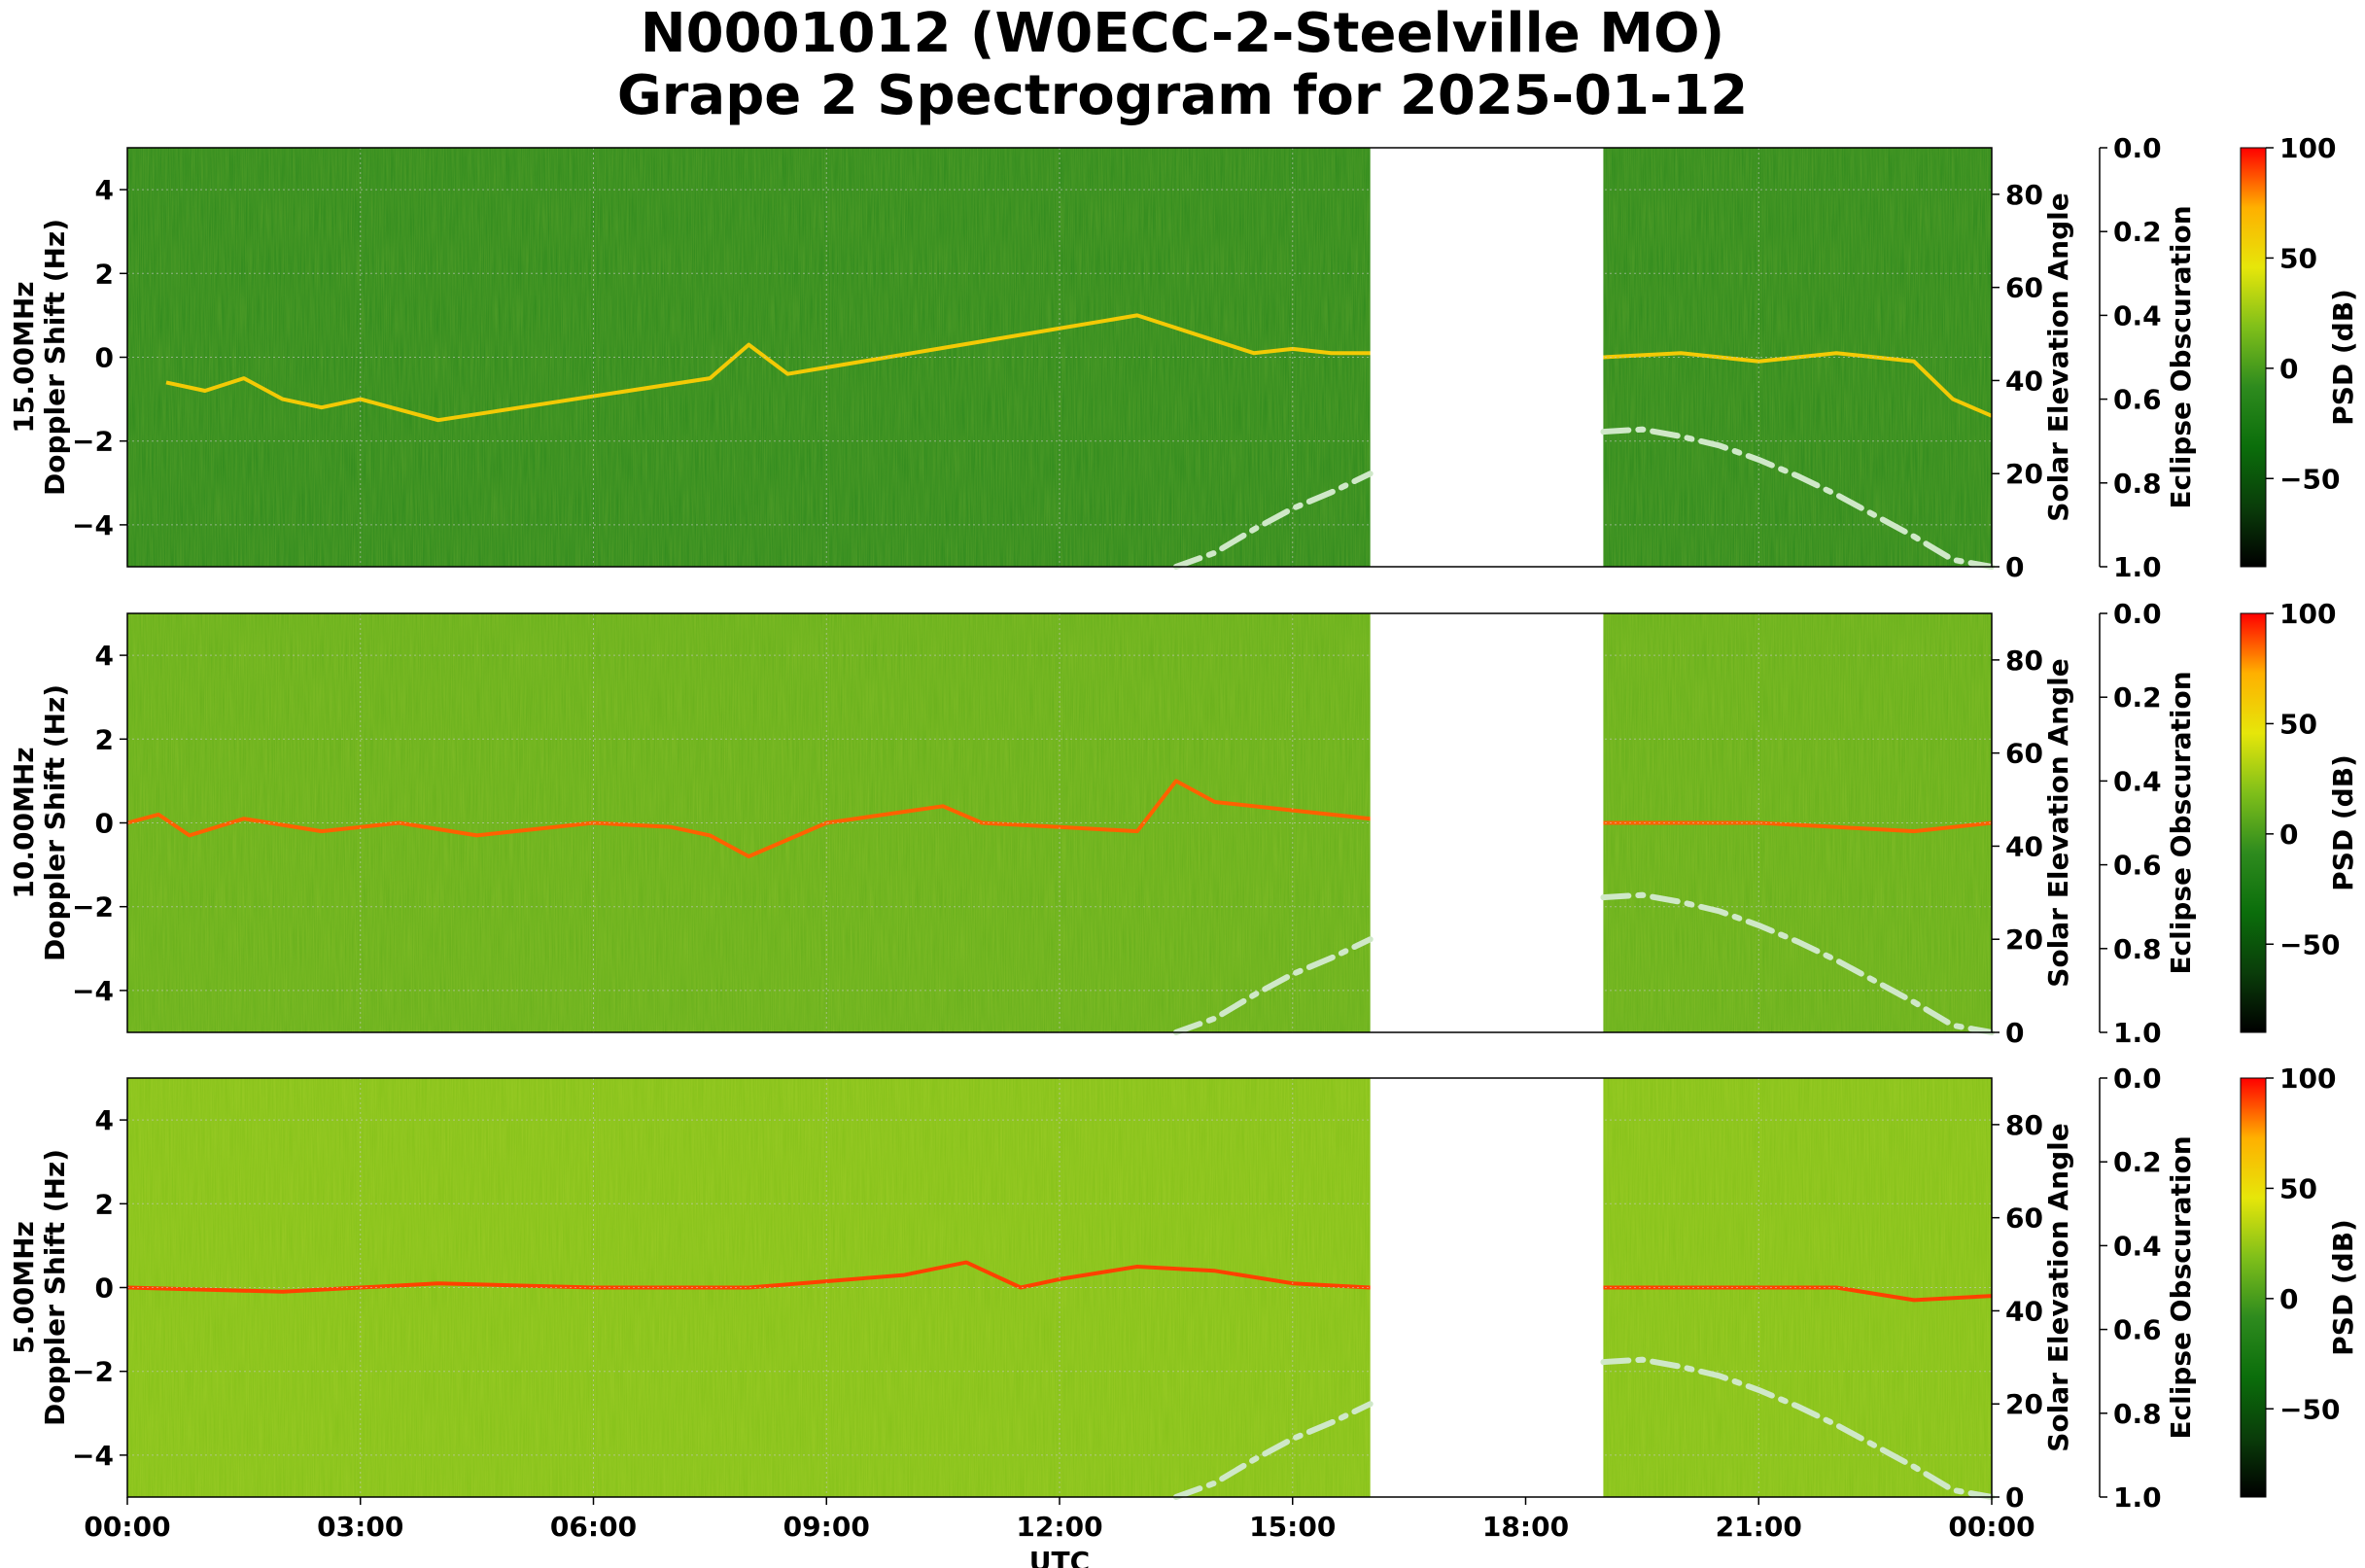 The height and width of the screenshot is (1568, 2365). What do you see at coordinates (1525, 1527) in the screenshot?
I see `x-tick-label: 18:00` at bounding box center [1525, 1527].